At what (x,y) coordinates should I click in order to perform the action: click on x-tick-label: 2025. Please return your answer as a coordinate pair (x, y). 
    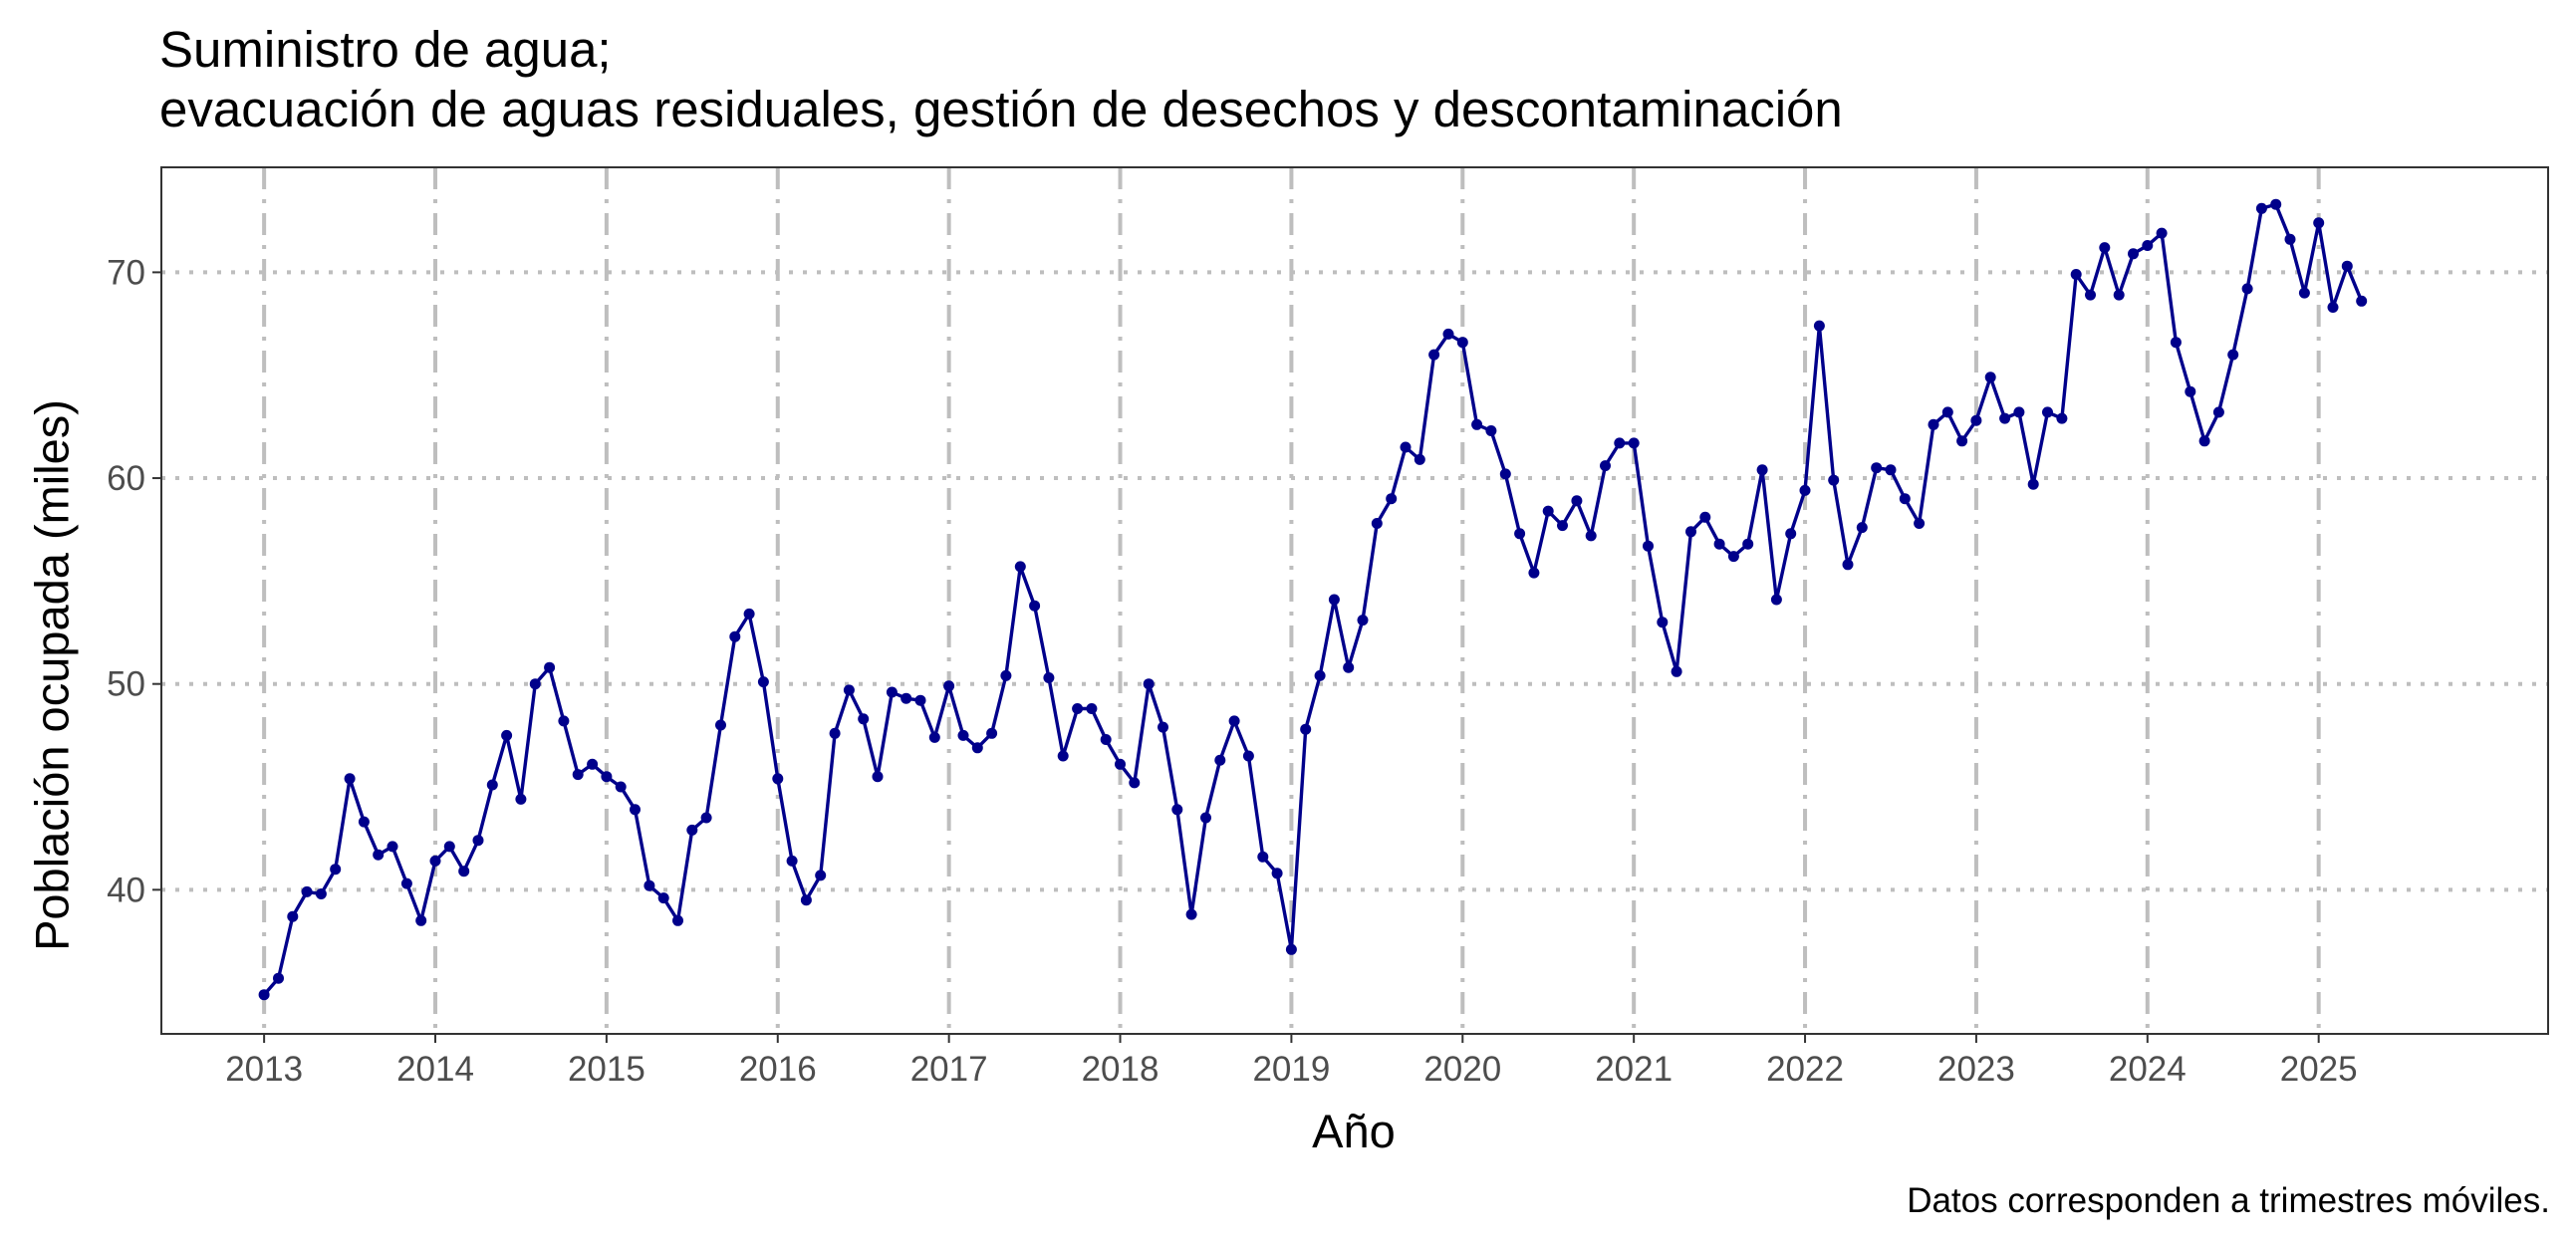
    Looking at the image, I should click on (2319, 1069).